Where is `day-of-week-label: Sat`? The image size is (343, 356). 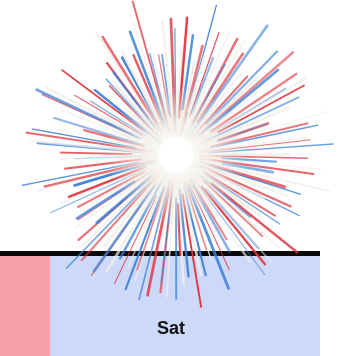
day-of-week-label: Sat is located at coordinates (171, 328).